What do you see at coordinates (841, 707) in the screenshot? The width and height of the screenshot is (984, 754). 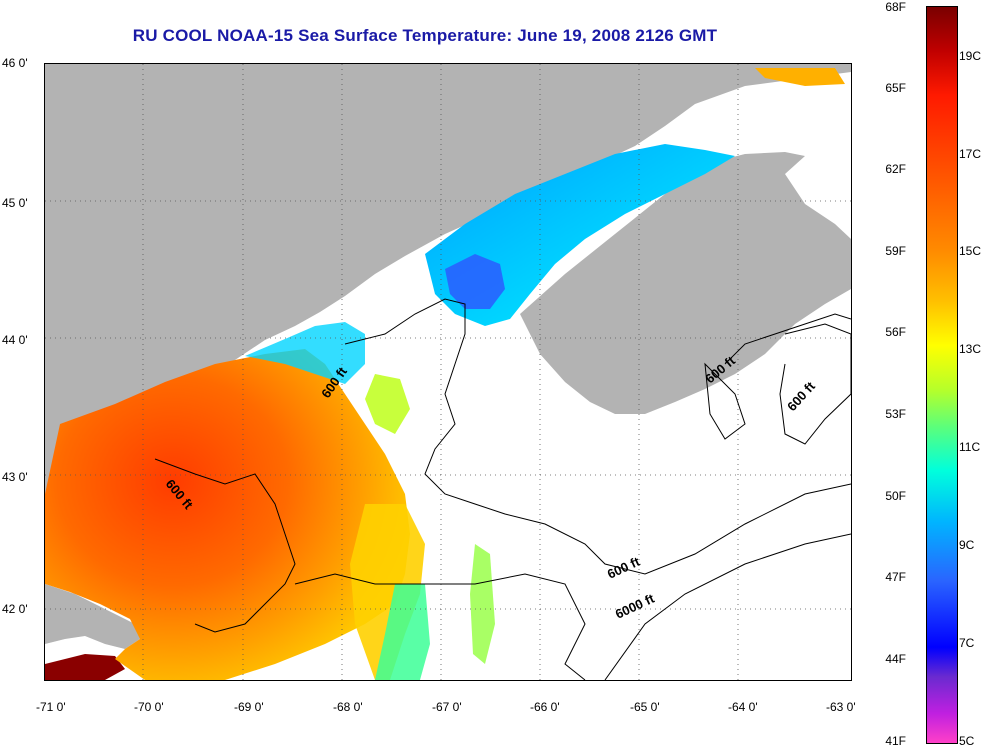 I see `lon-label-63: -63 0'` at bounding box center [841, 707].